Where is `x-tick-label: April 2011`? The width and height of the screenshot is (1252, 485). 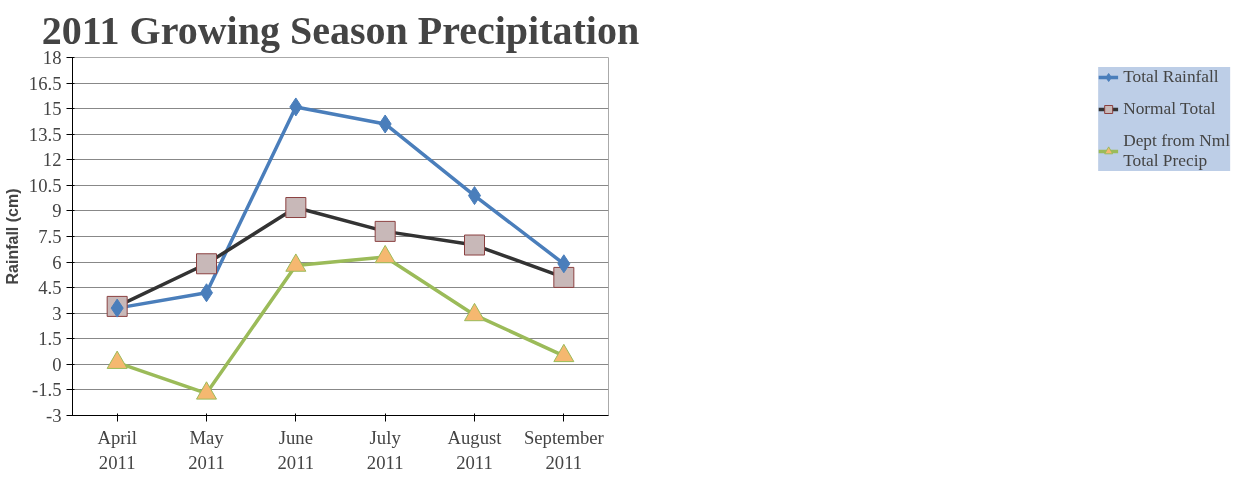
x-tick-label: April 2011 is located at coordinates (117, 449).